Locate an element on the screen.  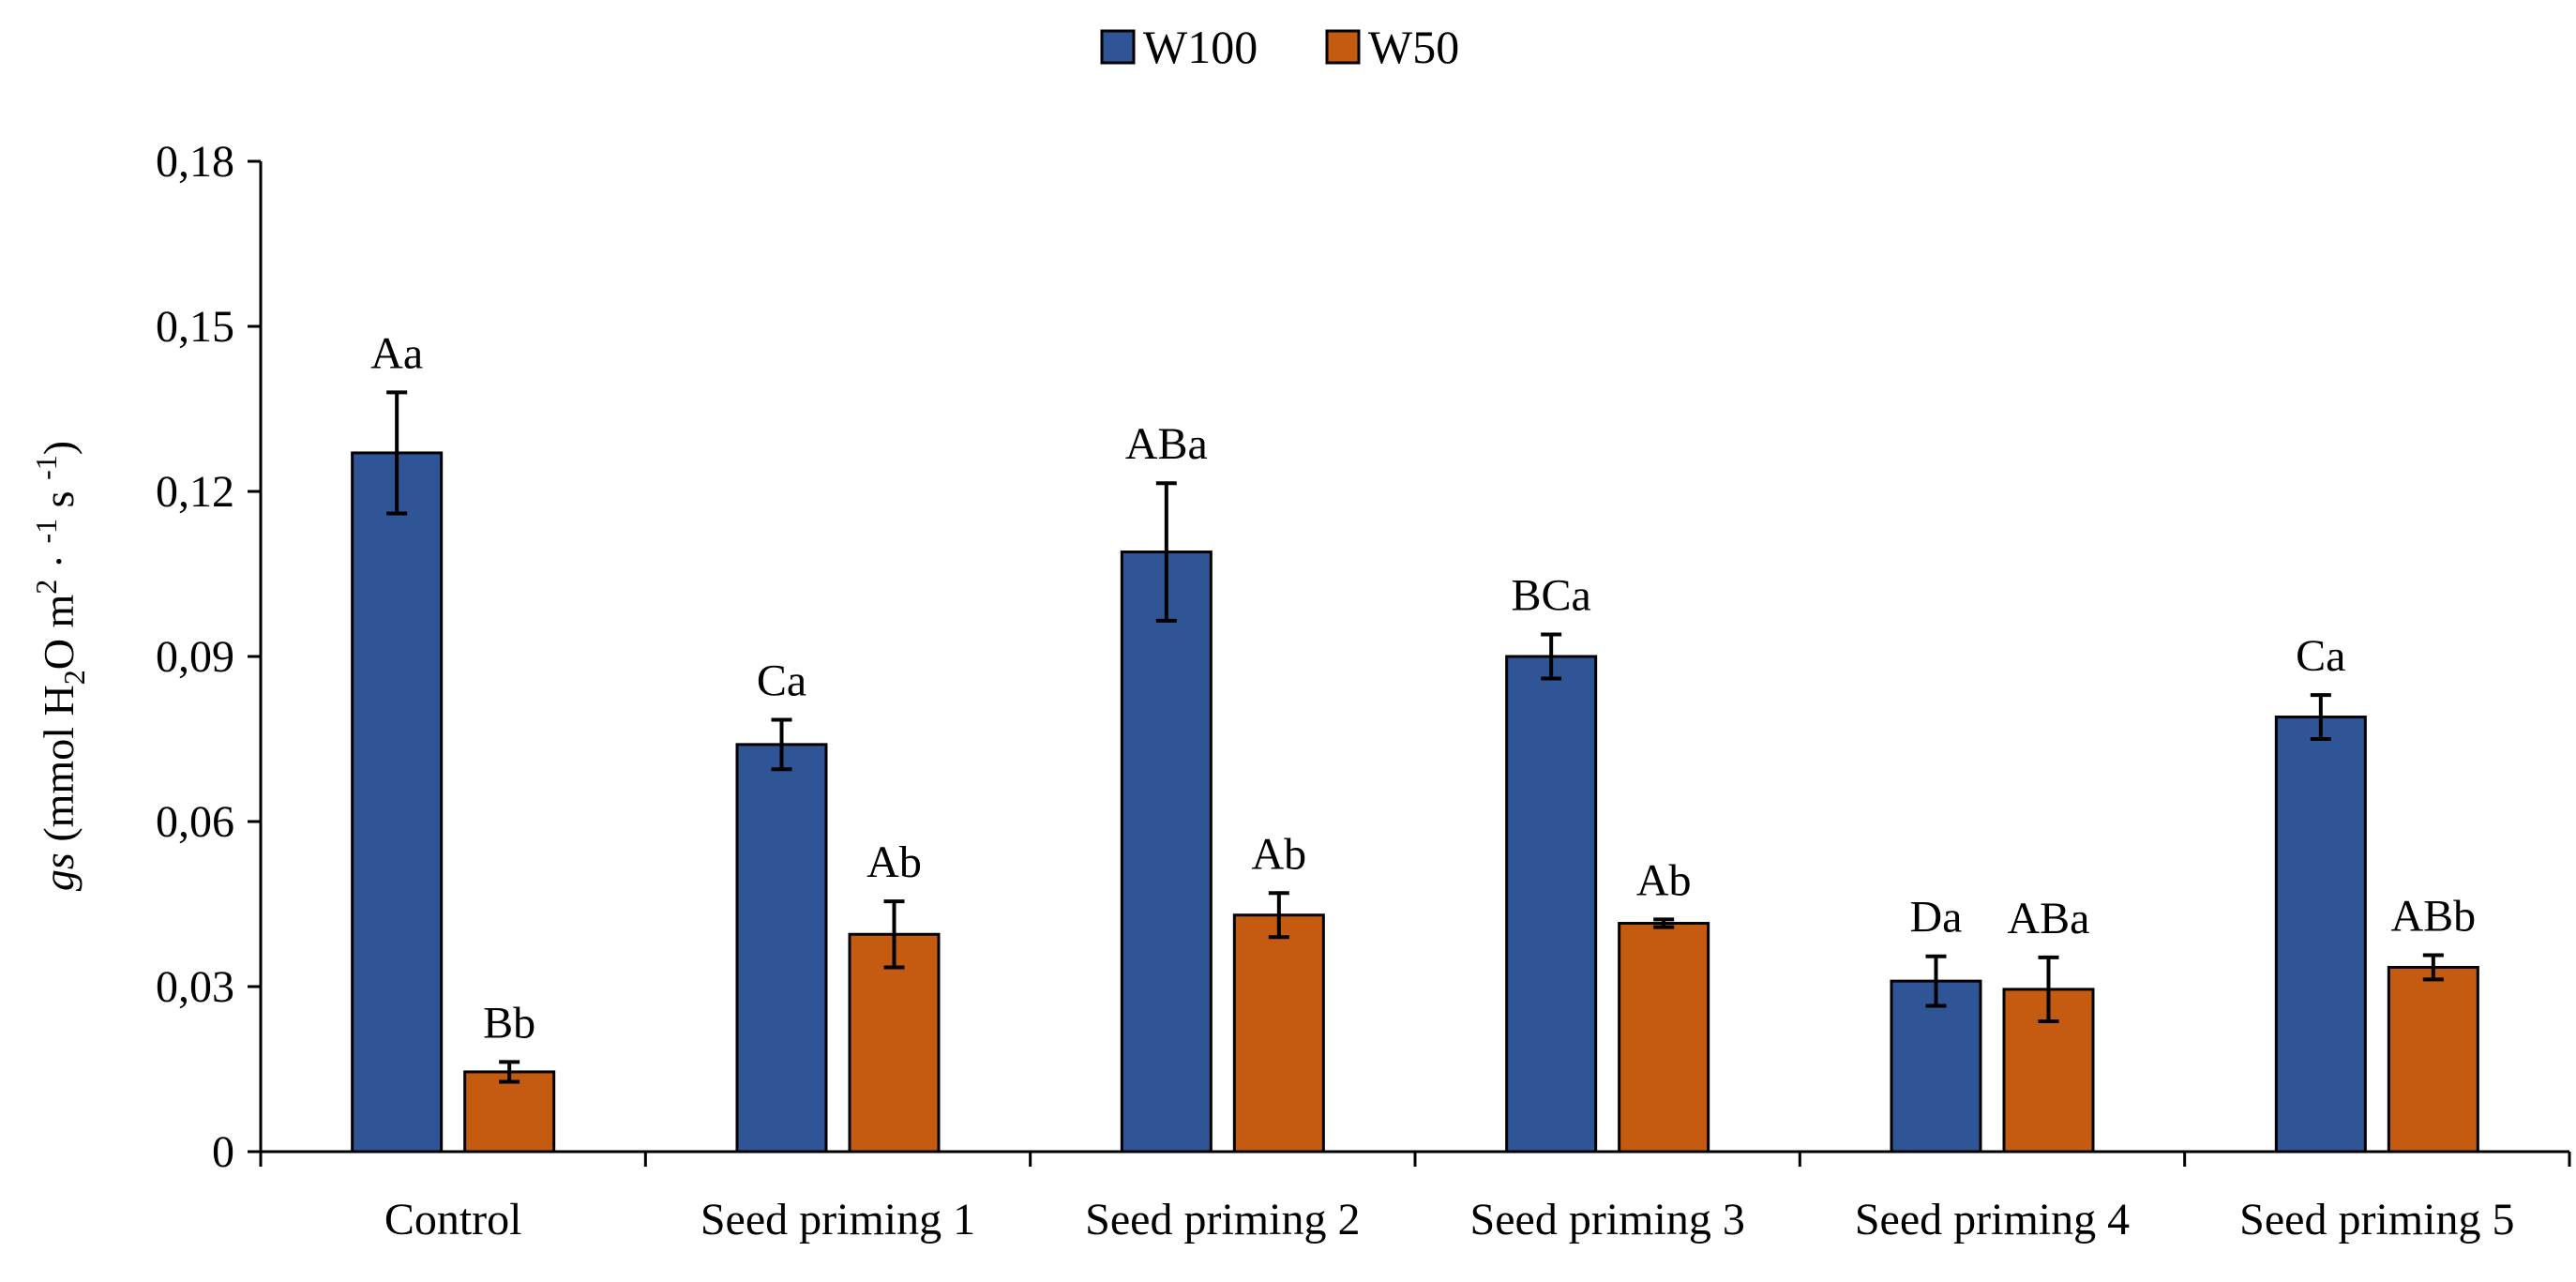
y-axis-title: gs (mmol H2O m2 · -1 s -1) is located at coordinates (60, 666).